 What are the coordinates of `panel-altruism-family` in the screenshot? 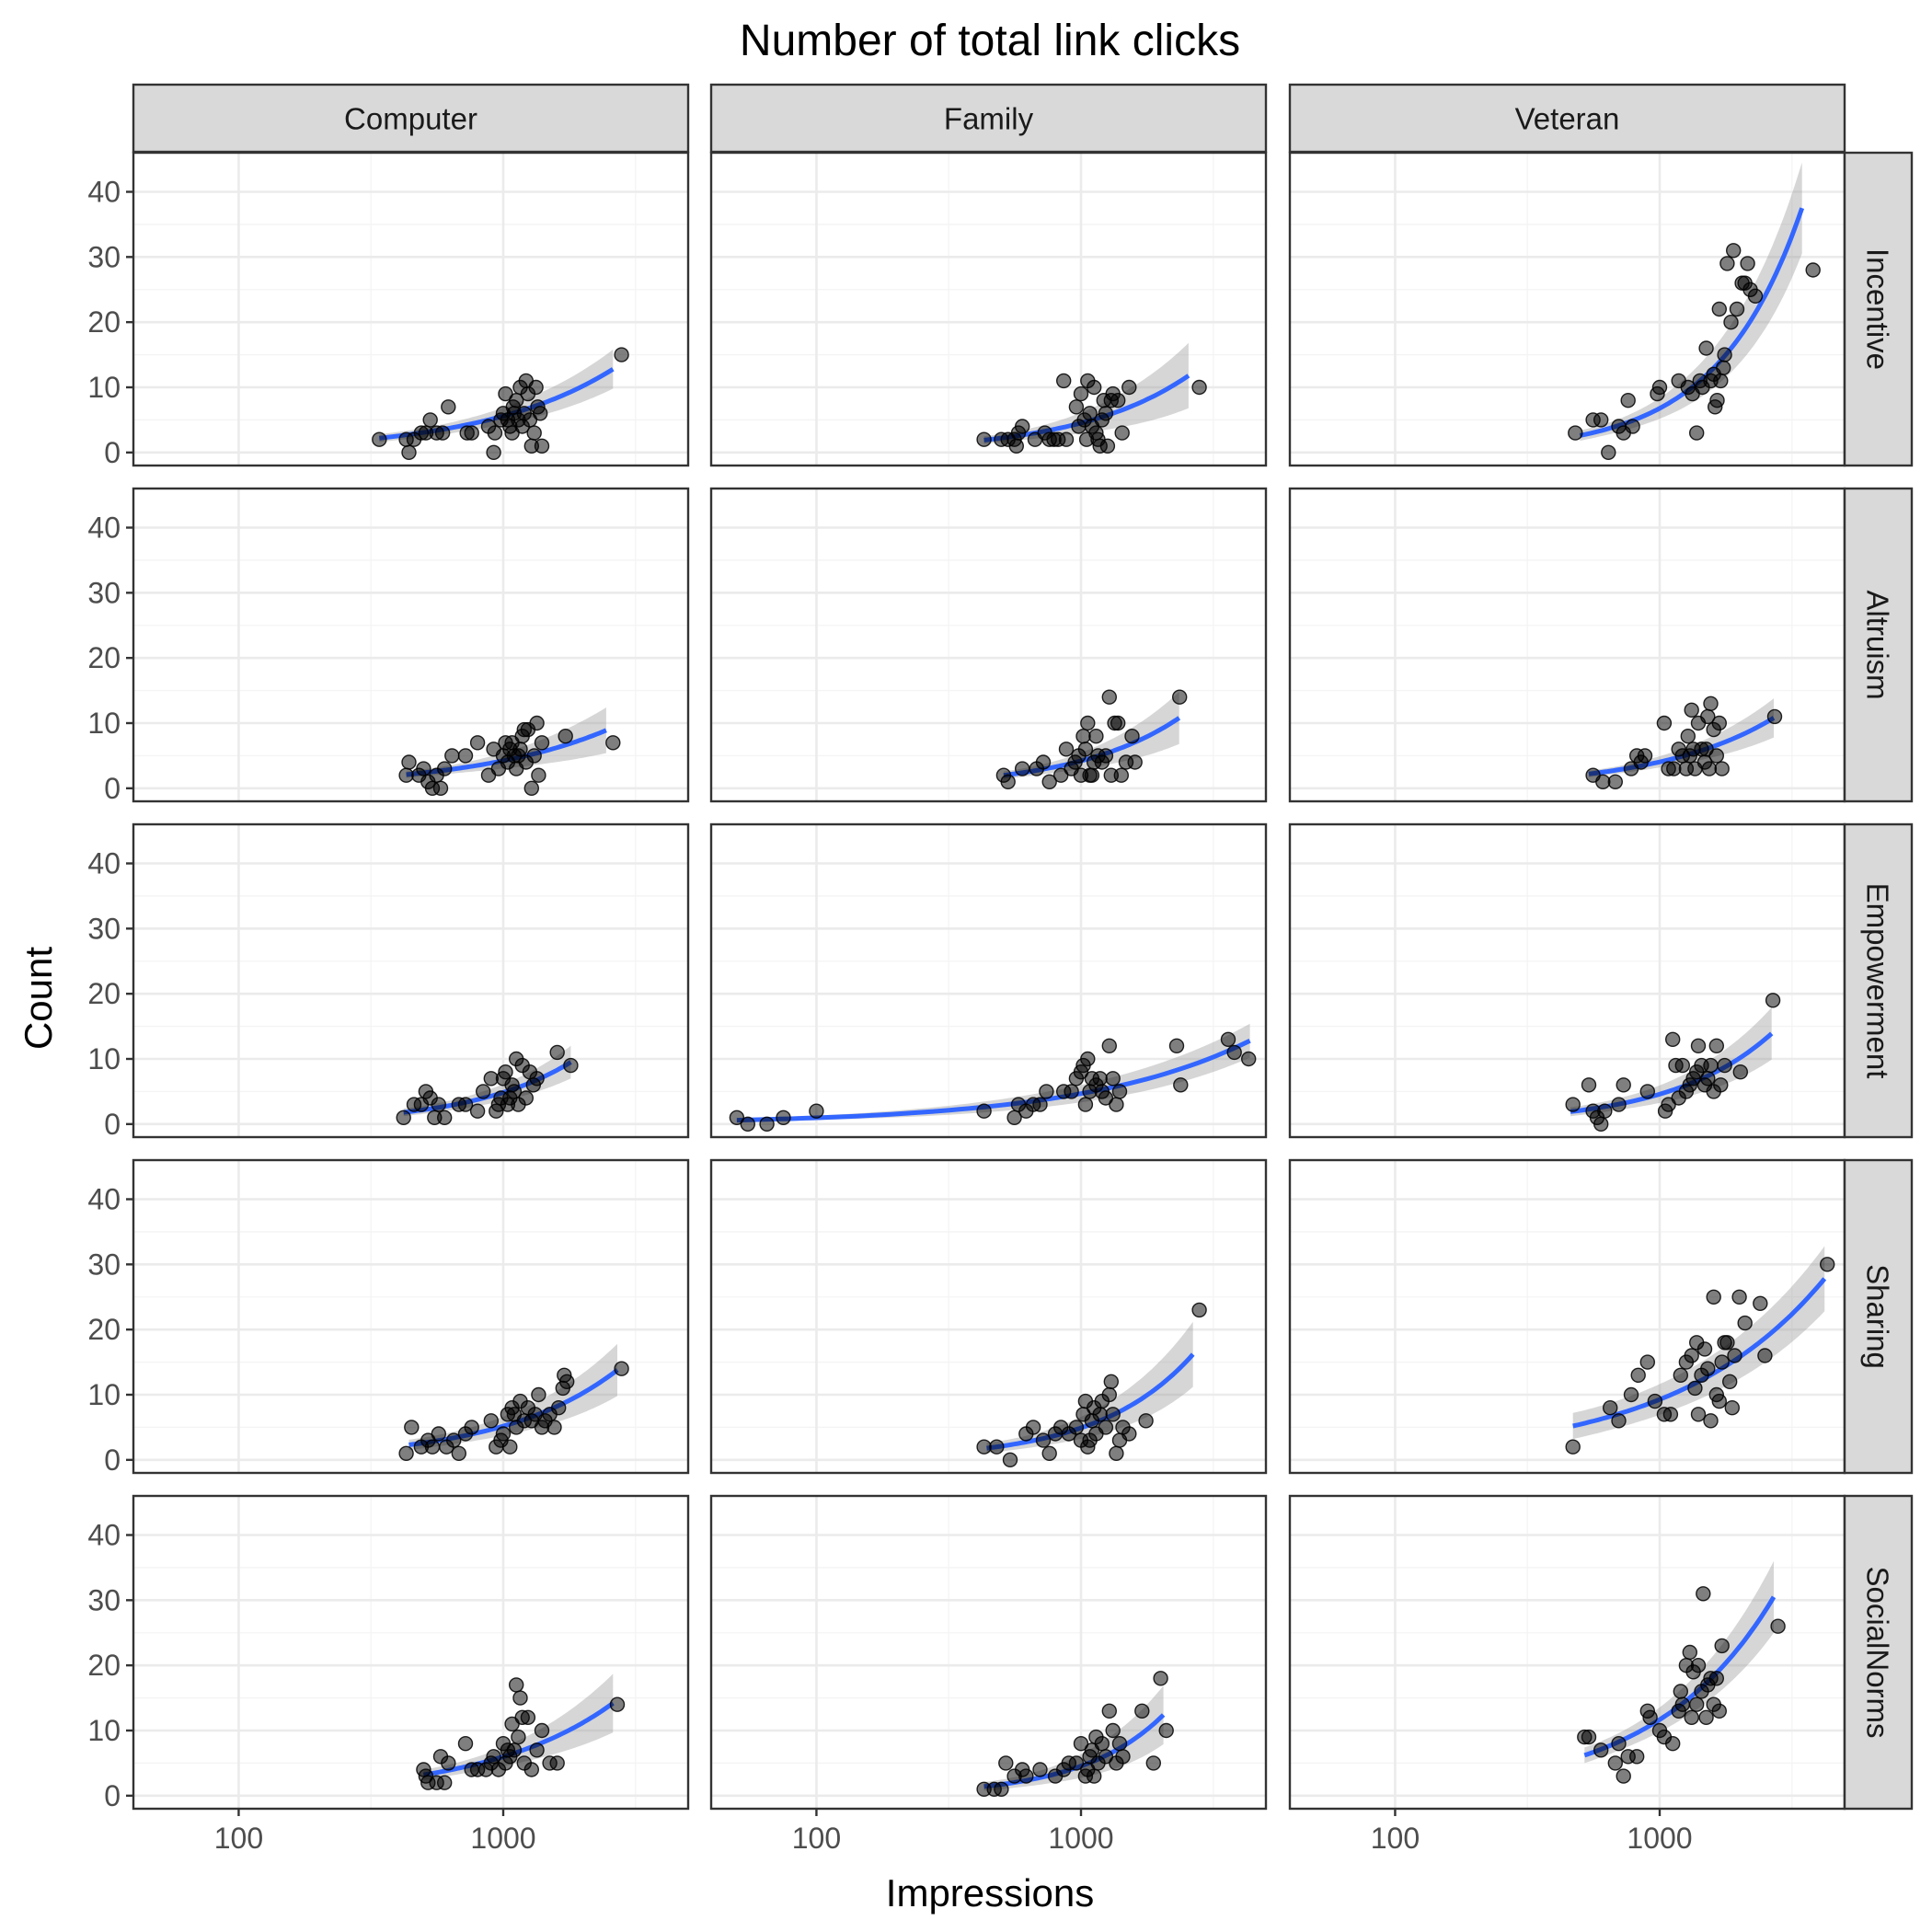 It's located at (988, 645).